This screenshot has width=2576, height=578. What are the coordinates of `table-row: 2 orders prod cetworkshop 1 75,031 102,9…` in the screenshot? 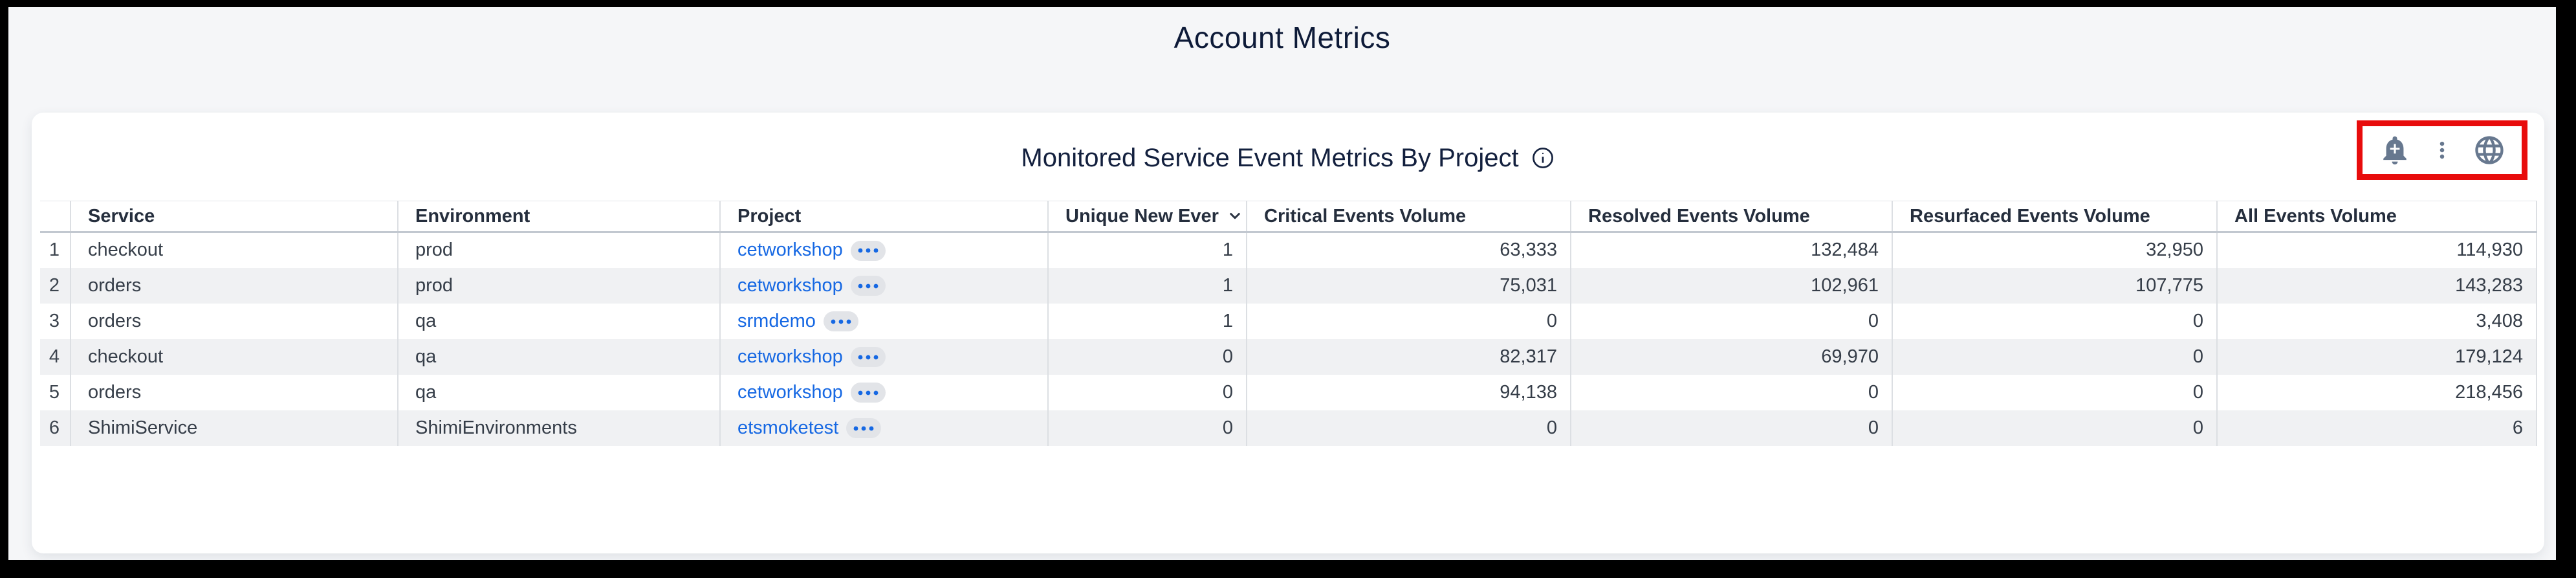 It's located at (1288, 285).